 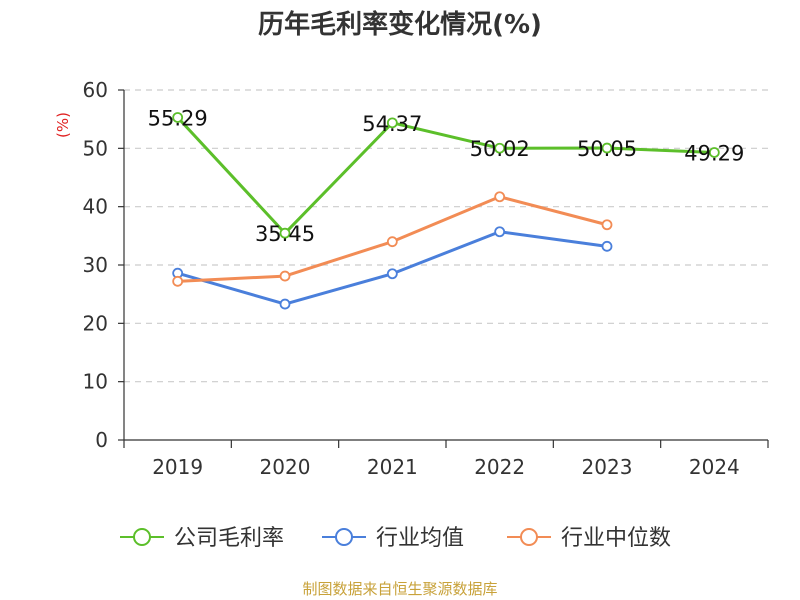 I want to click on chart-title: 历年毛利率变化情况(%), so click(x=400, y=25).